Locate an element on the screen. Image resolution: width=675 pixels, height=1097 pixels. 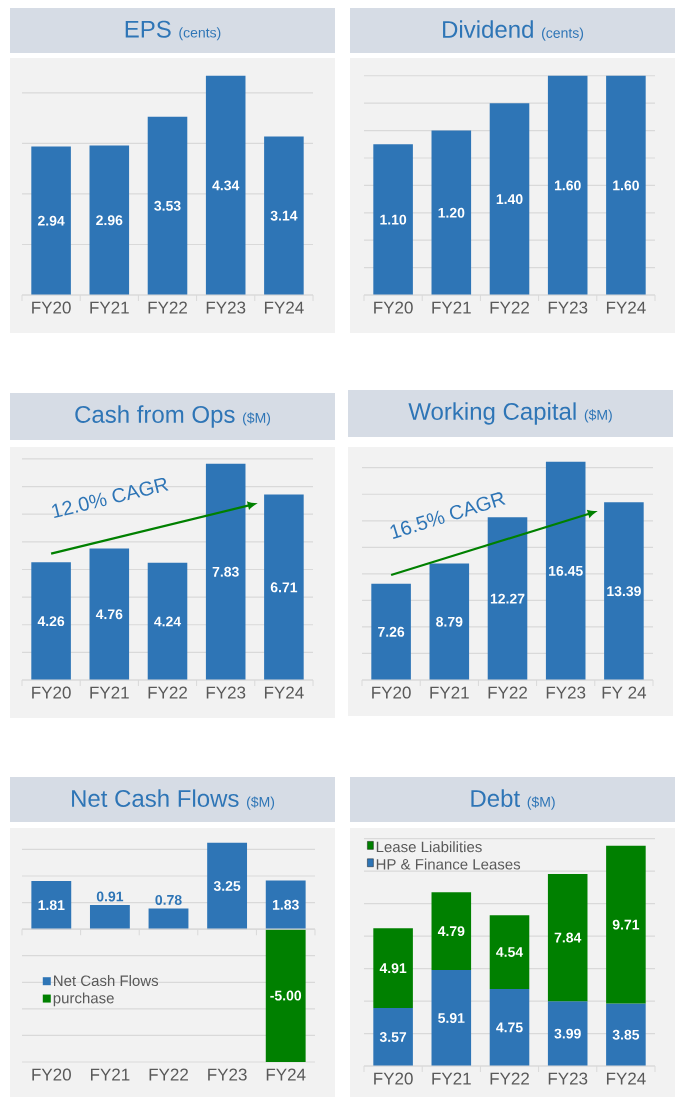
chart-title: Net Cash Flows is located at coordinates (155, 798).